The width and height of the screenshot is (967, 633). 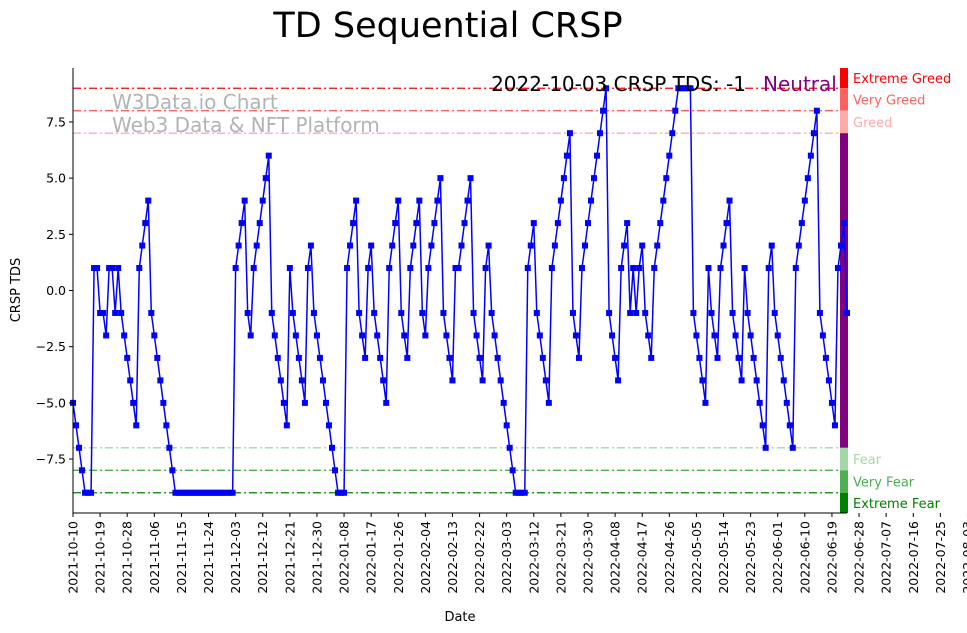 What do you see at coordinates (56, 178) in the screenshot?
I see `y-tick-label: 5.0` at bounding box center [56, 178].